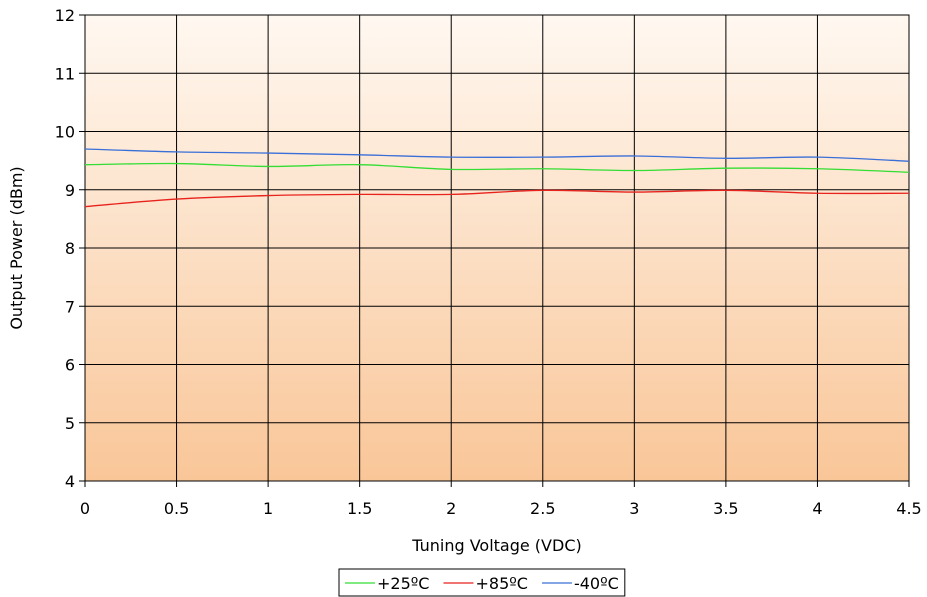  I want to click on y-axis-ticks: 4 5 6 7 8 9 10 11 12, so click(70, 248).